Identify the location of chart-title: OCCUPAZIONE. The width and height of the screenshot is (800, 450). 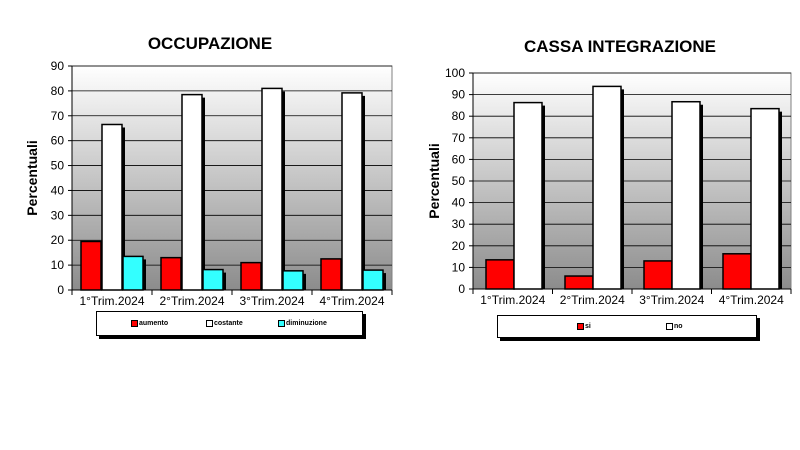
(210, 43).